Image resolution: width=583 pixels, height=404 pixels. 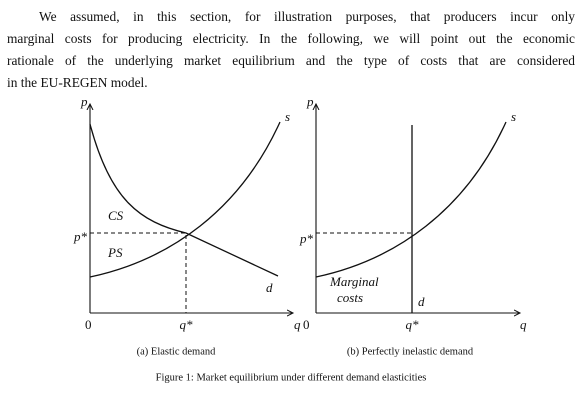 What do you see at coordinates (410, 351) in the screenshot?
I see `subcaption: (b) Perfectly inelastic demand` at bounding box center [410, 351].